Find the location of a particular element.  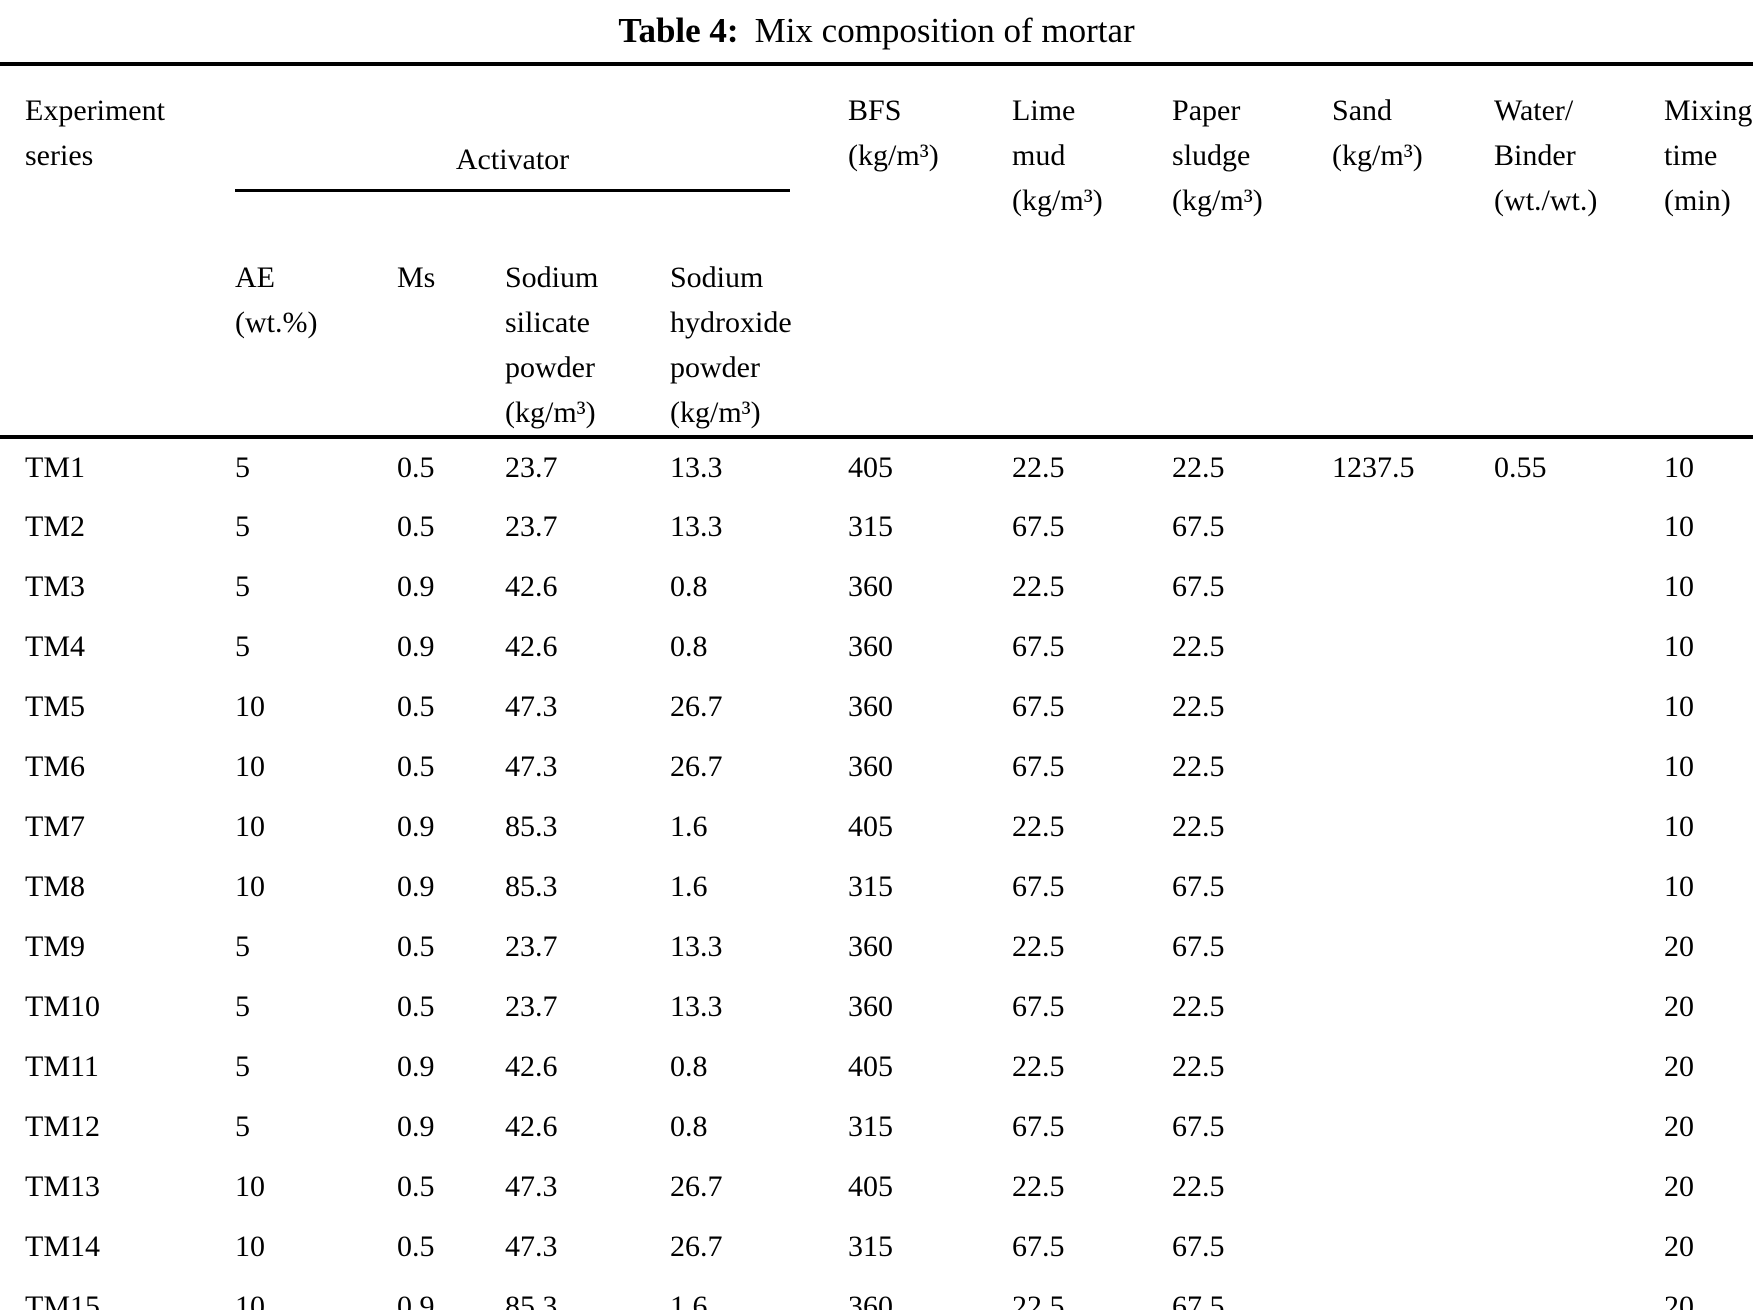

table-row: TM13 10 0.5 47.3 26.7 405 22.5 22.5 20 is located at coordinates (876, 1187).